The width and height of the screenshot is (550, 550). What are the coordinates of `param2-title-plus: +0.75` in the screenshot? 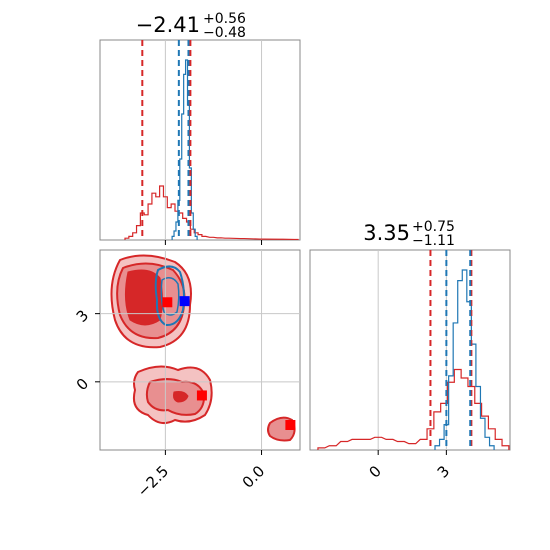 It's located at (433, 227).